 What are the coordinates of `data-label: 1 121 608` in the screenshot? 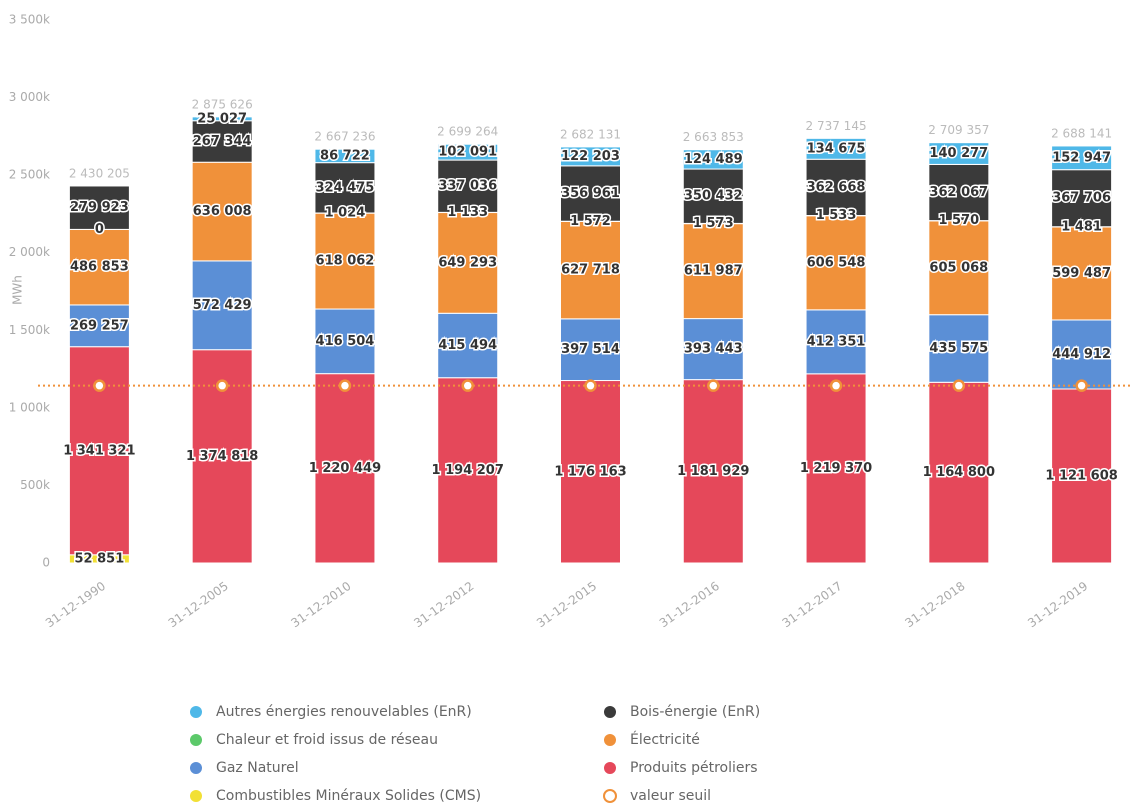 It's located at (1081, 475).